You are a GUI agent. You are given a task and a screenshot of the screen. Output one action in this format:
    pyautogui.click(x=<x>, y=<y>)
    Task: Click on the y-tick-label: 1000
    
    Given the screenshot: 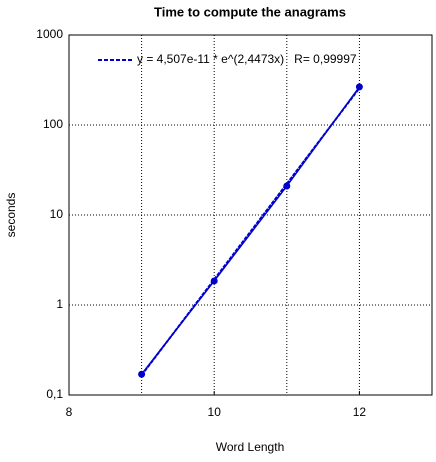 What is the action you would take?
    pyautogui.click(x=49, y=34)
    